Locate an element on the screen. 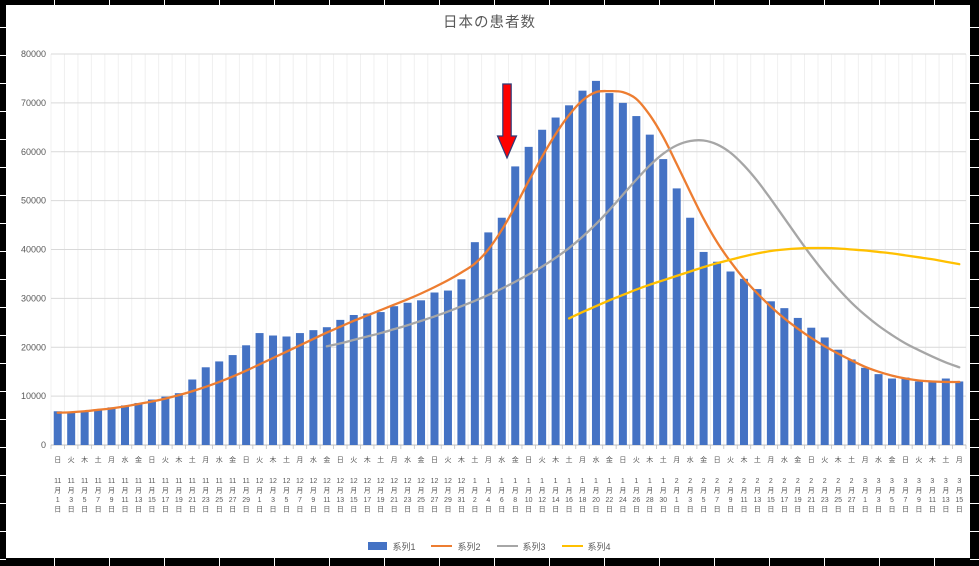  x-tick-label: 土 12 月 19 日 is located at coordinates (381, 484).